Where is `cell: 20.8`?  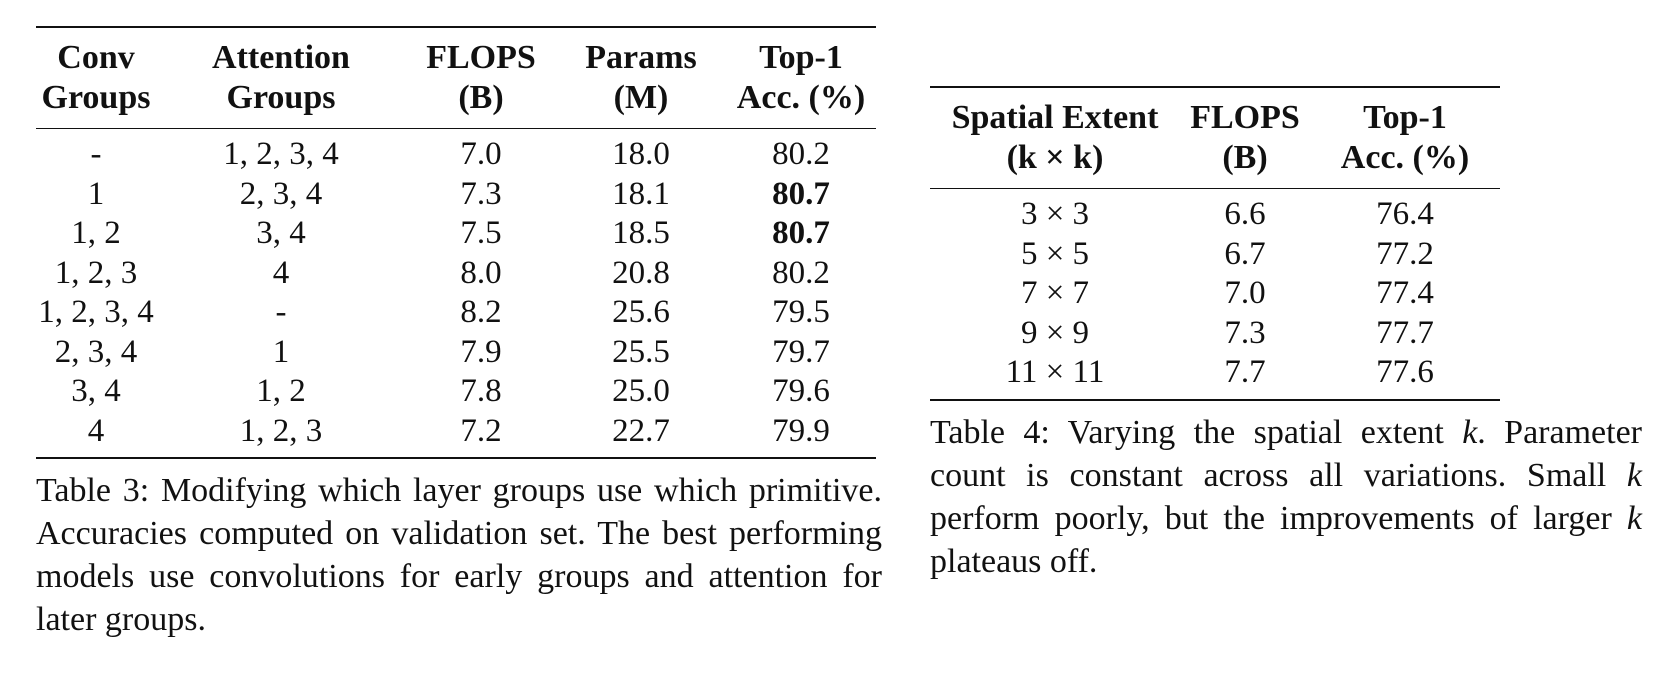
cell: 20.8 is located at coordinates (641, 272).